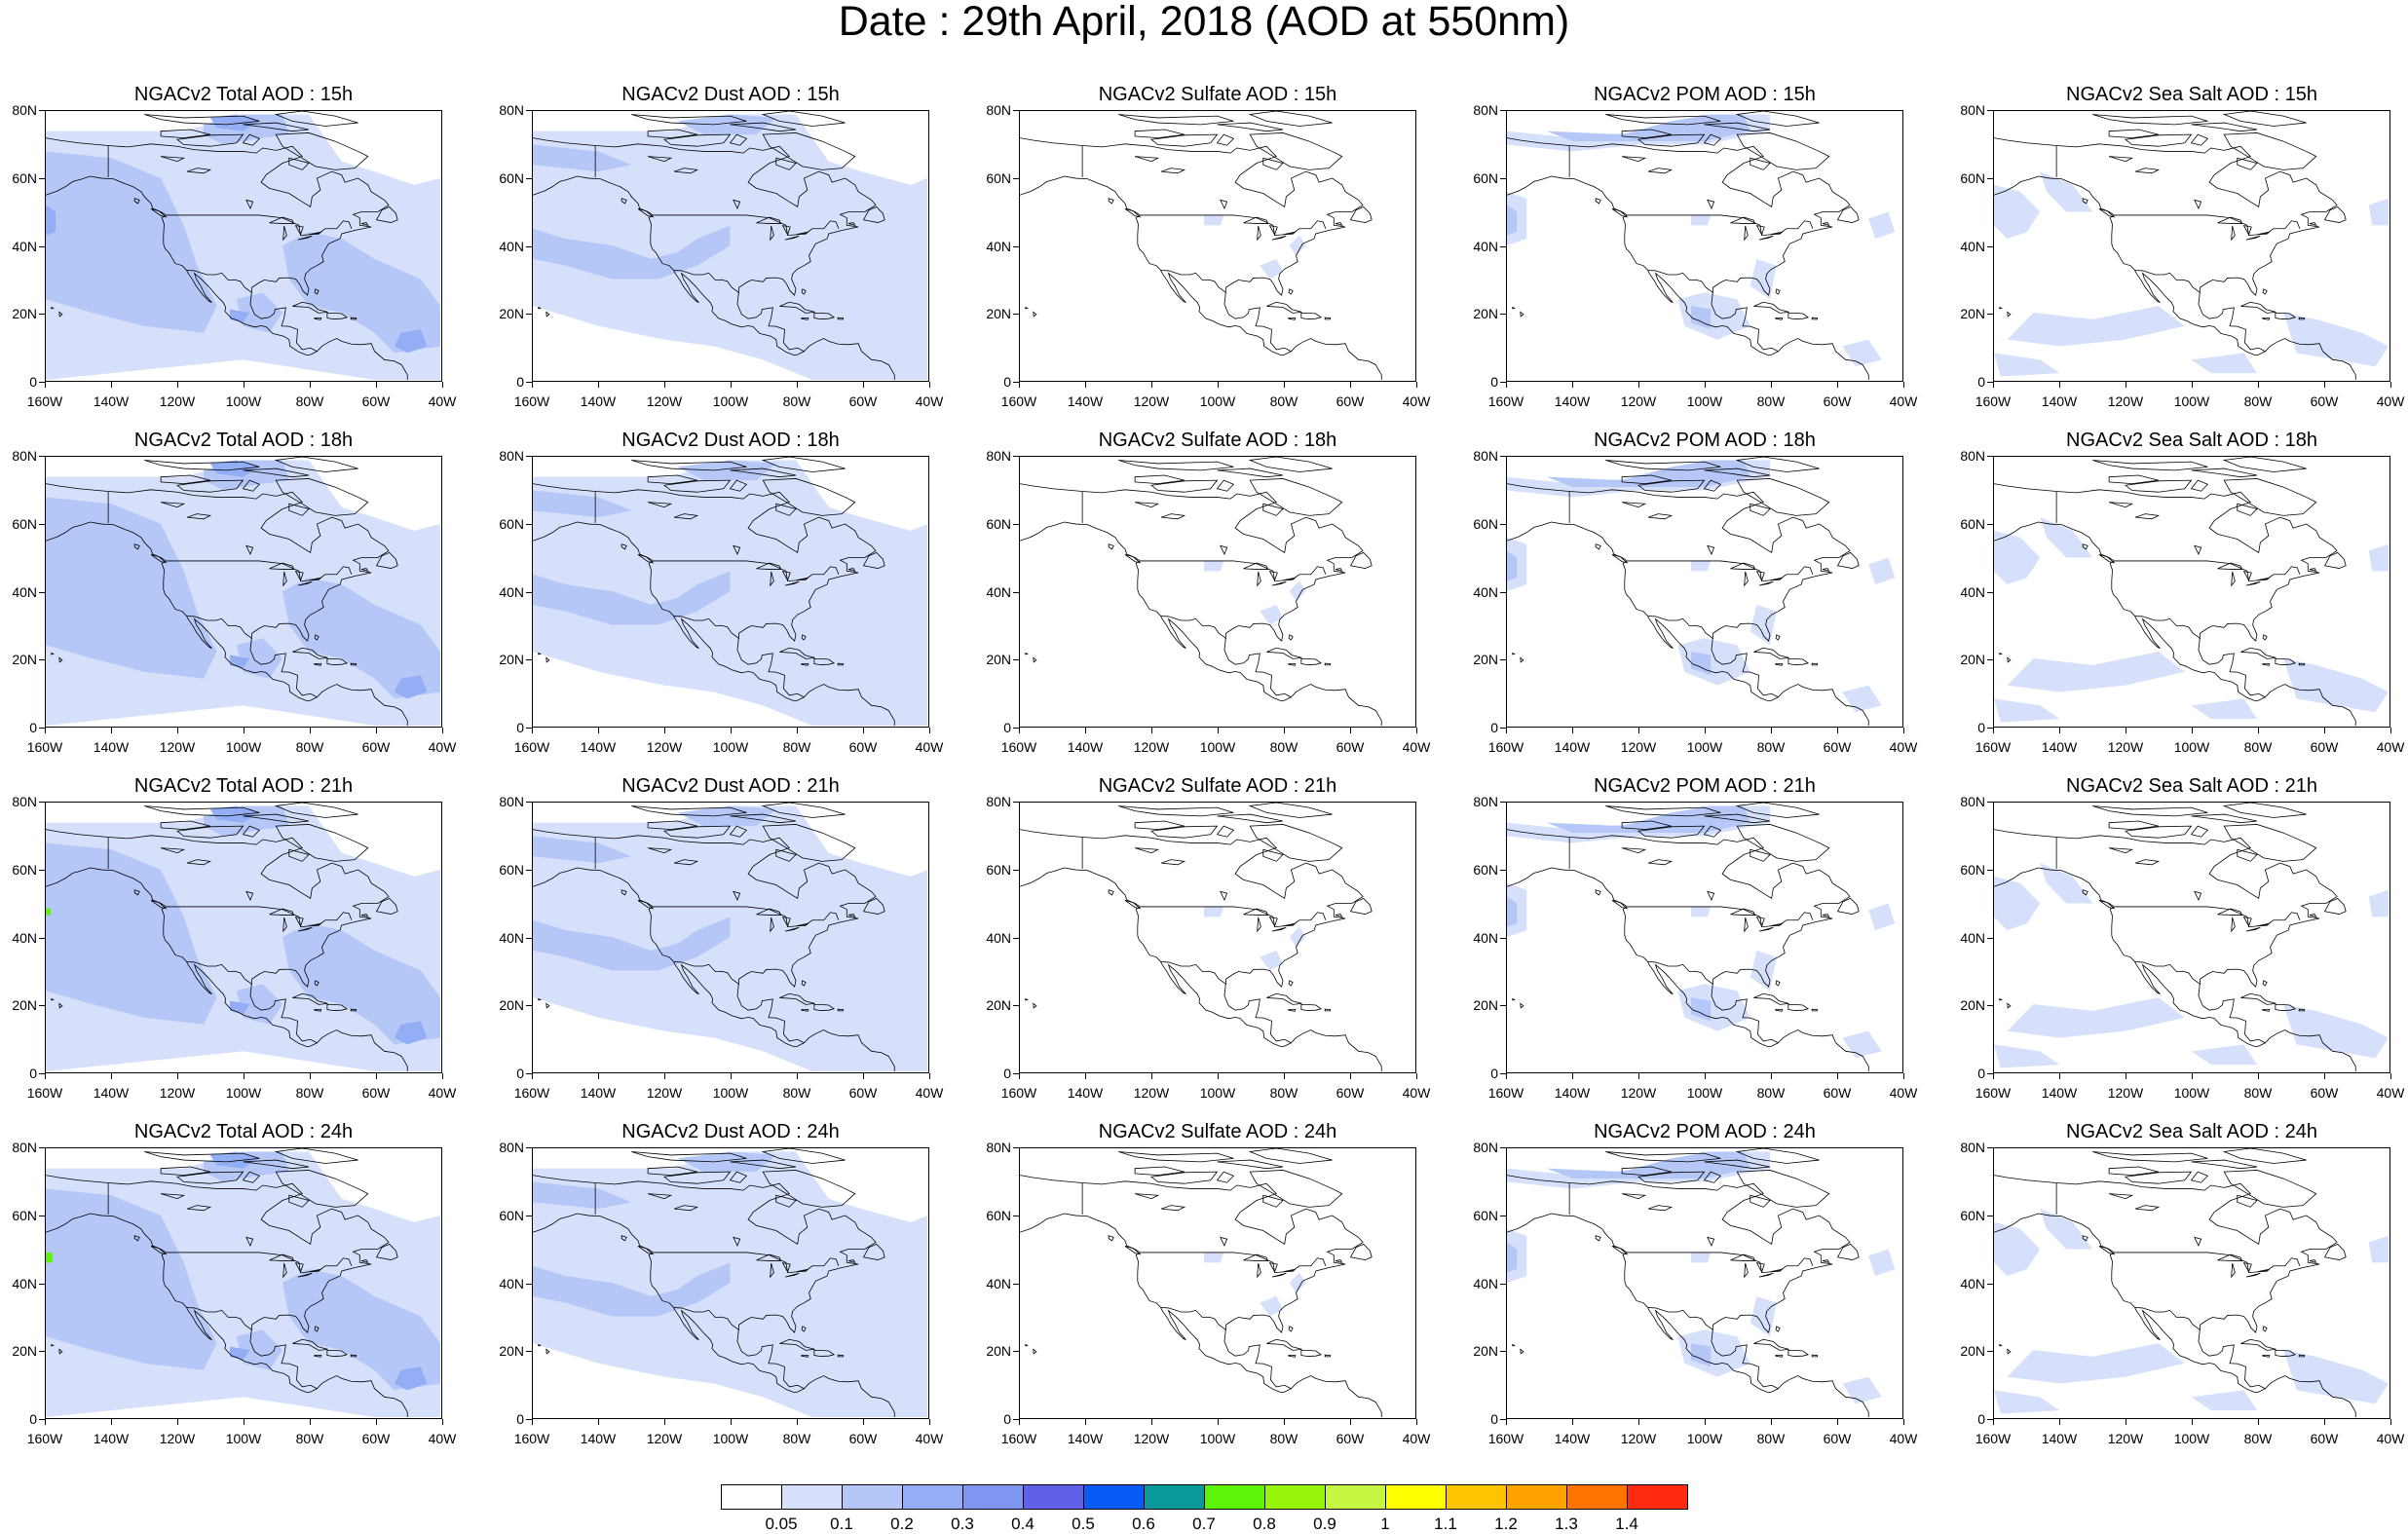 Image resolution: width=2408 pixels, height=1534 pixels. I want to click on panel-title: NGACv2 Sulfate AOD : 18h, so click(1217, 440).